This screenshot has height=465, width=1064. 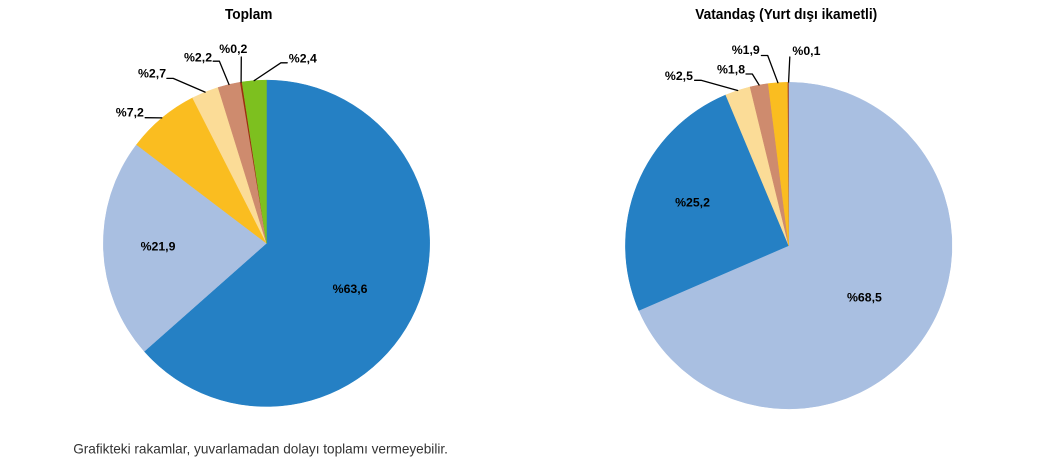 I want to click on svg-text: %63,6, so click(x=350, y=289).